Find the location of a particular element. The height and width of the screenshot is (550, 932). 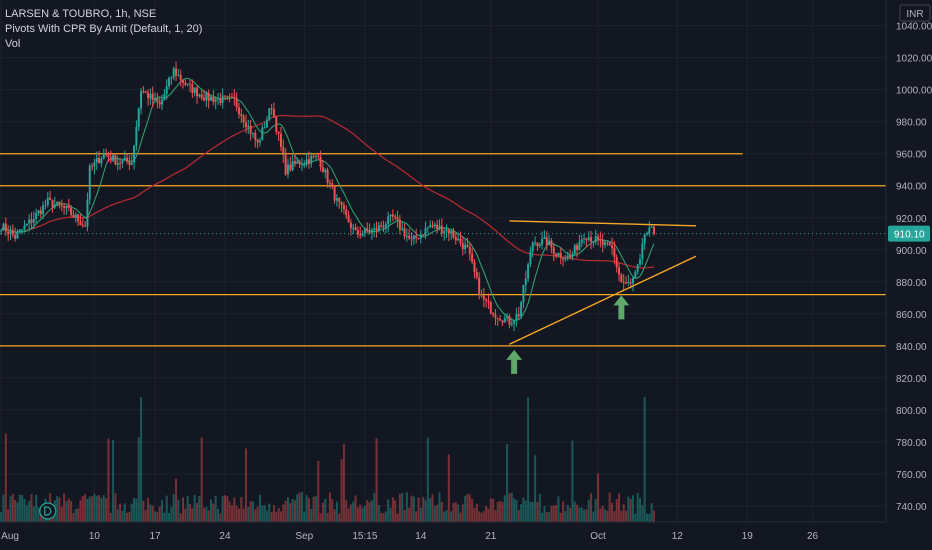

y-tick-label: 1020.00 is located at coordinates (914, 59).